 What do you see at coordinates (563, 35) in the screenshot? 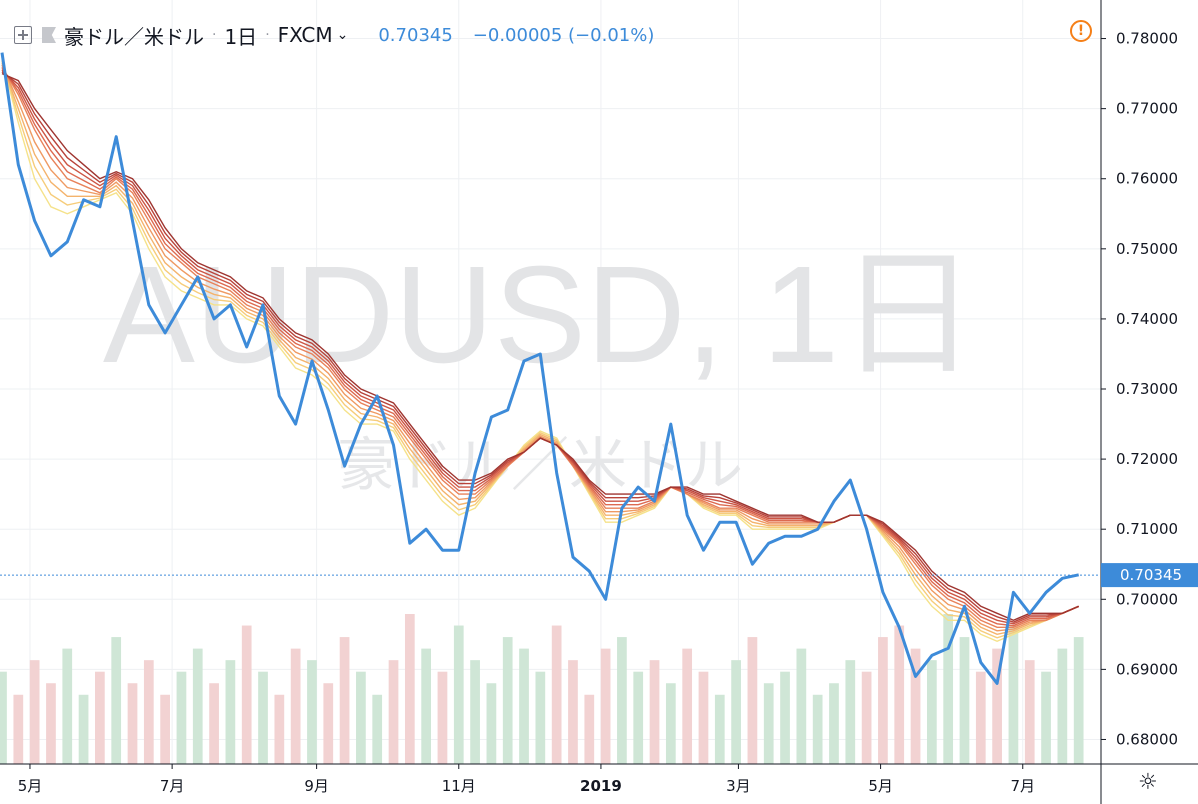
I see `price-change: −0.00005 (−0.01%)` at bounding box center [563, 35].